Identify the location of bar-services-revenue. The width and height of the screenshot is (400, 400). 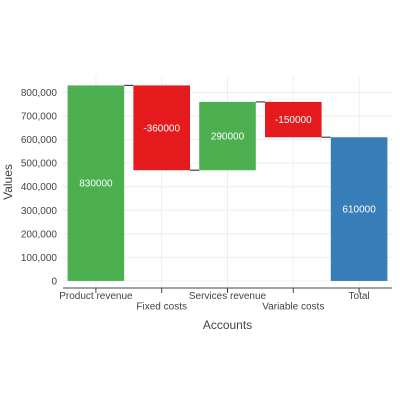
(227, 136).